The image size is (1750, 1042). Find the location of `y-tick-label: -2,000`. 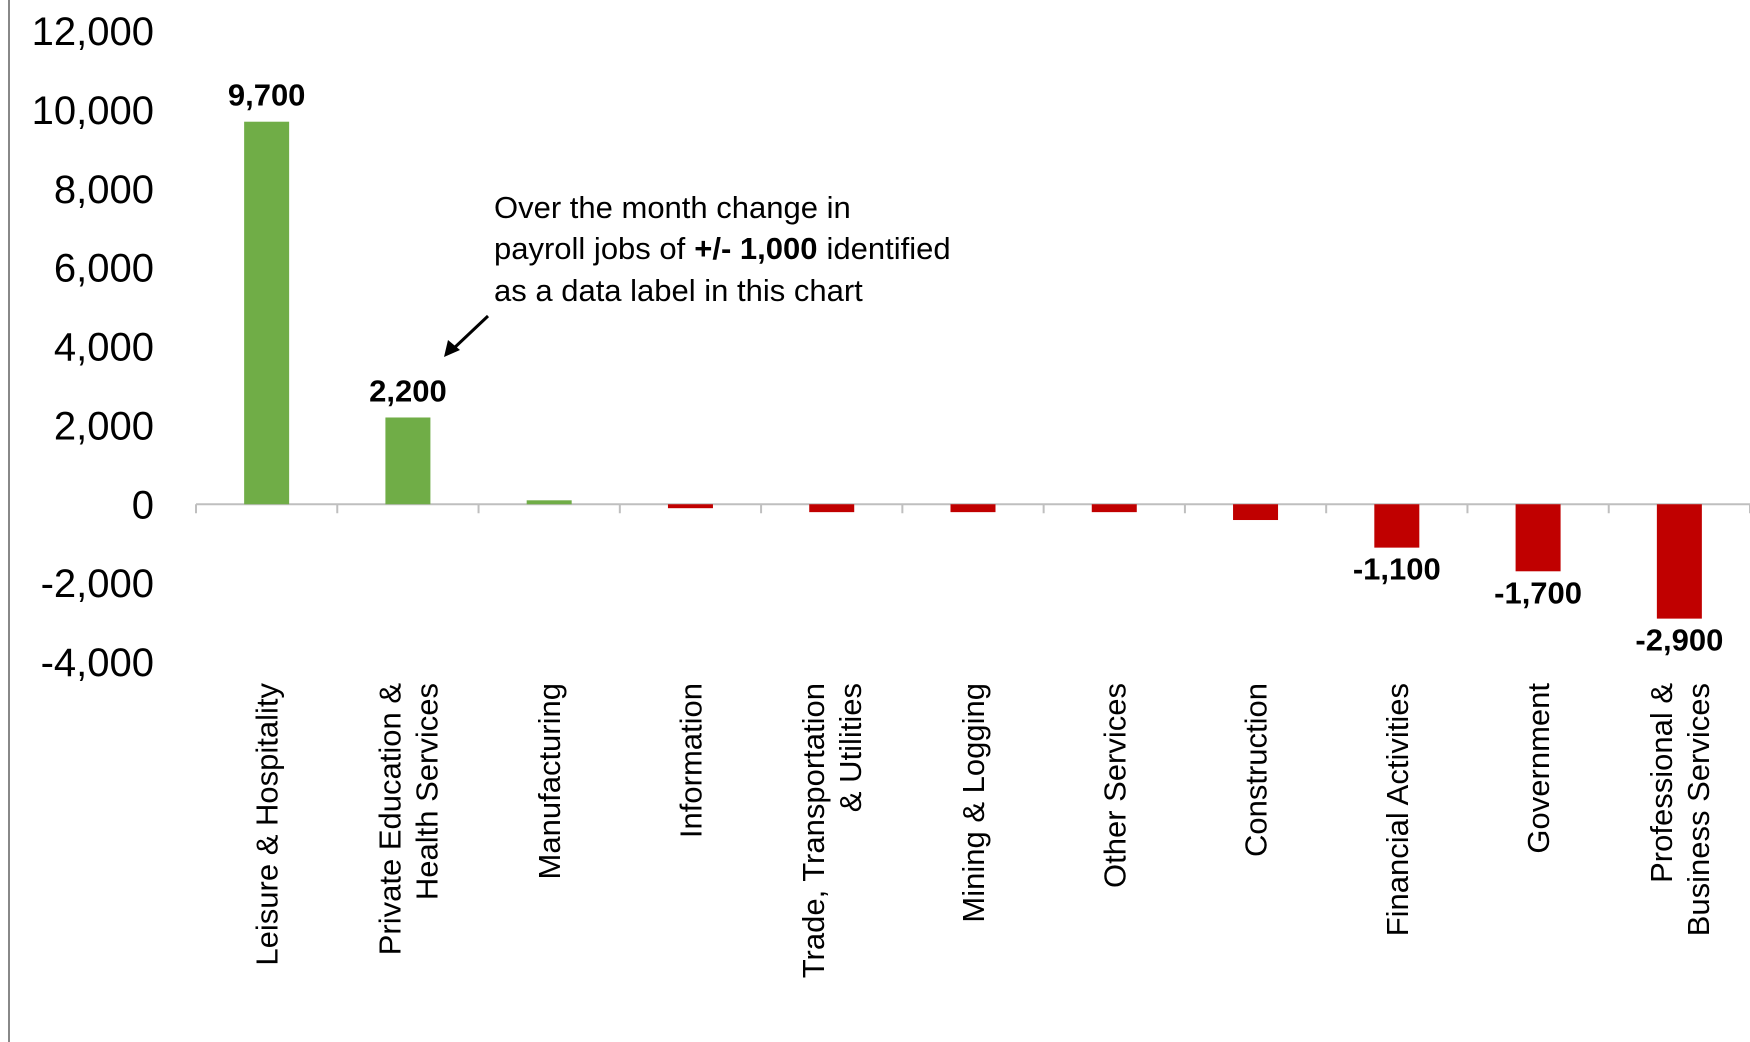

y-tick-label: -2,000 is located at coordinates (97, 584).